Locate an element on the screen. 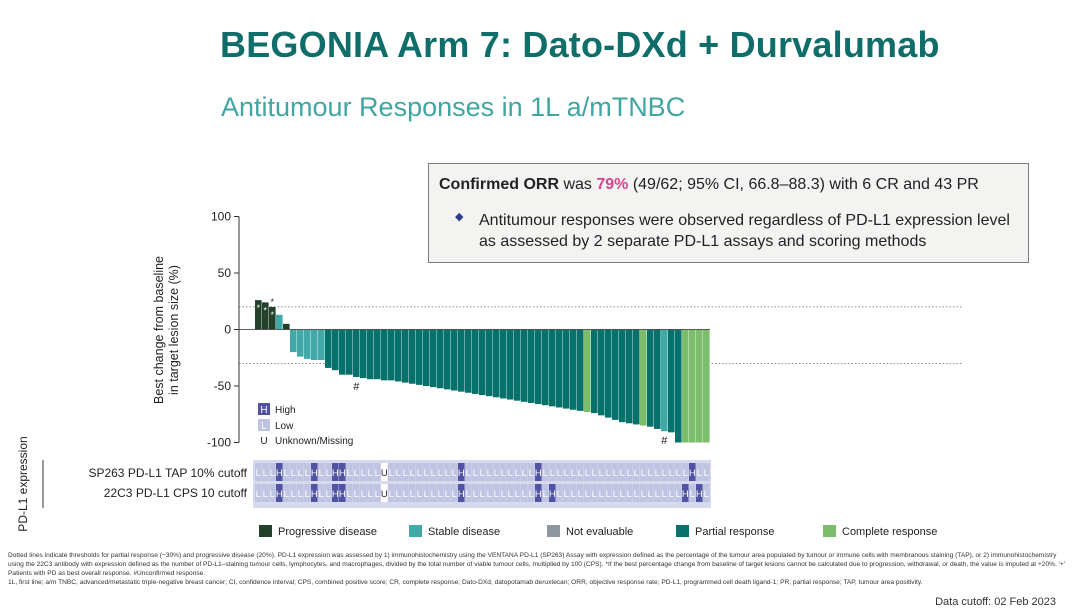 This screenshot has height=613, width=1080. sp263-cell-code: U is located at coordinates (384, 473).